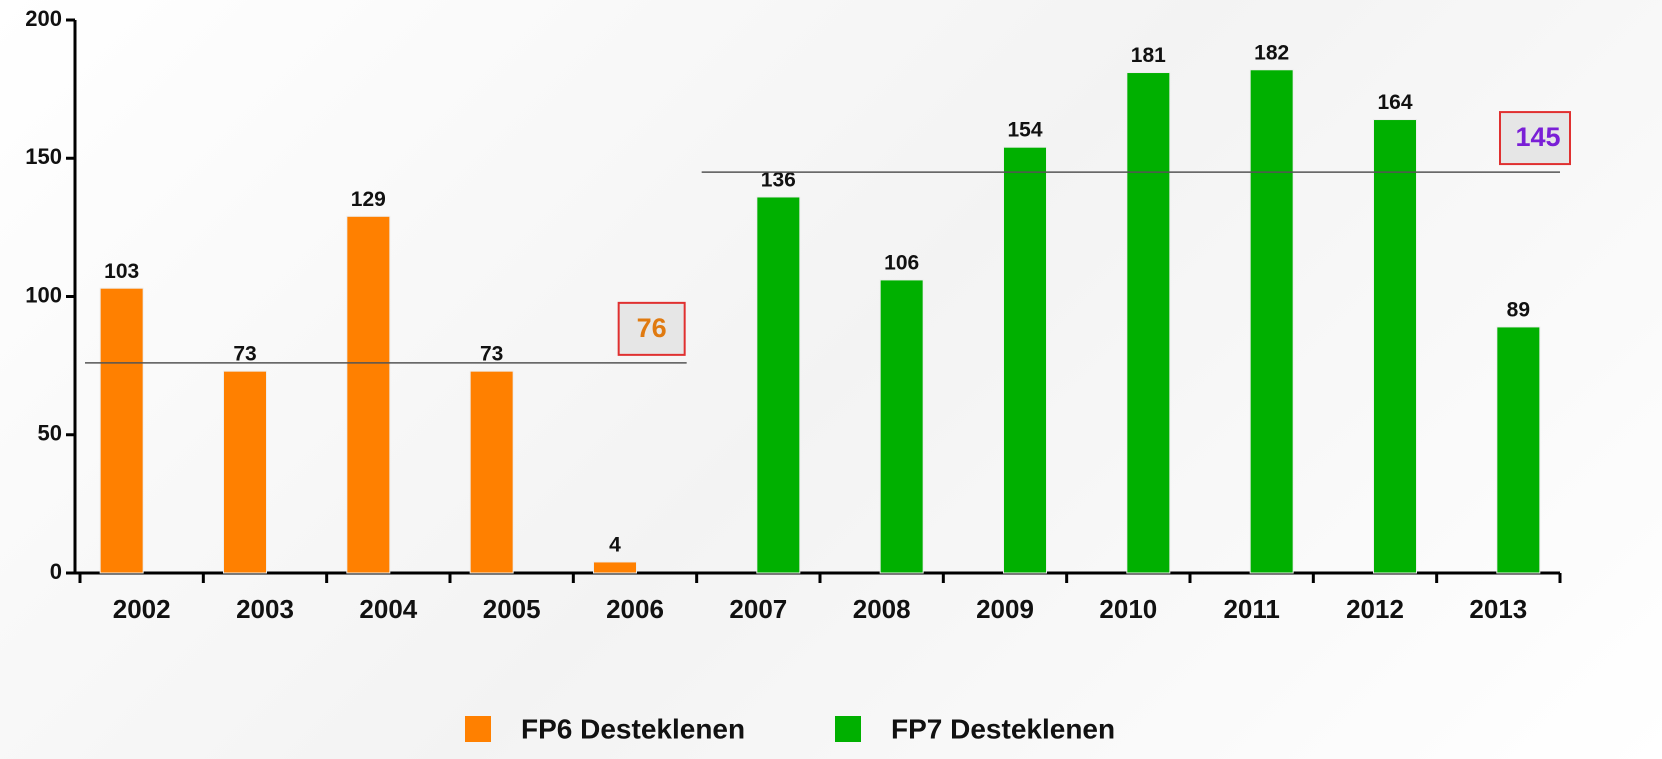  I want to click on value-label: 129, so click(368, 199).